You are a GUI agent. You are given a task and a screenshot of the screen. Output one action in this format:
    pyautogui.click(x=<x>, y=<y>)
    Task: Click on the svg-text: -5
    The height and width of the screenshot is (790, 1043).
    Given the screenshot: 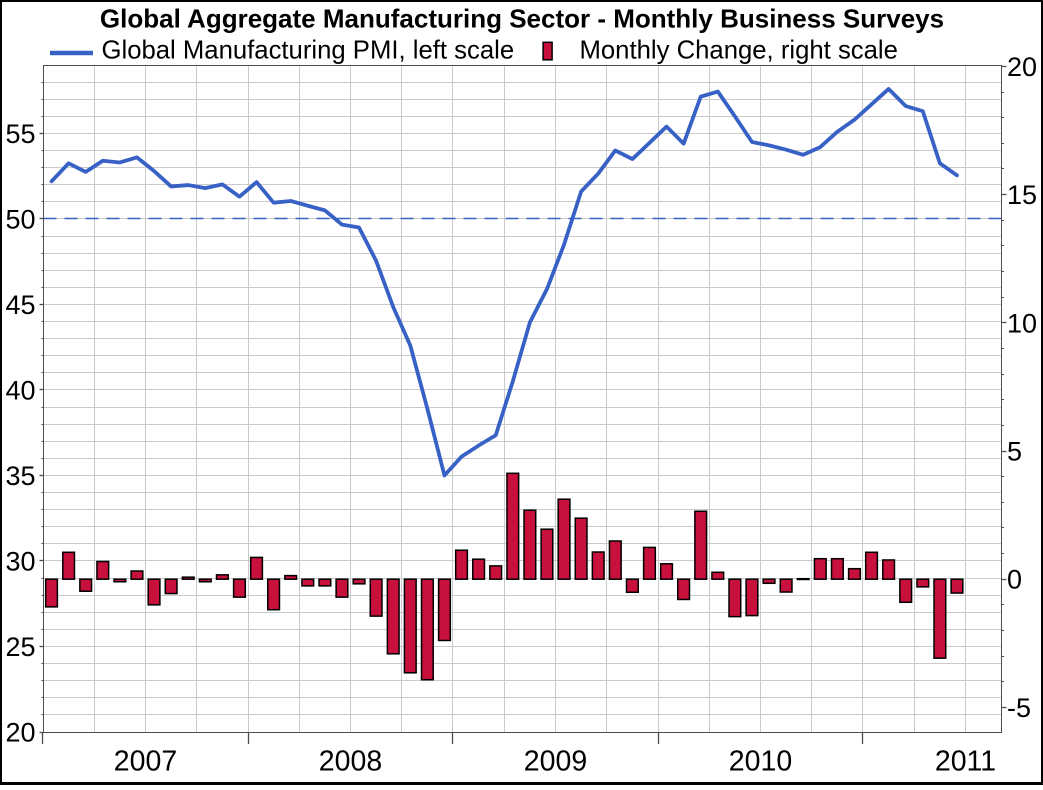 What is the action you would take?
    pyautogui.click(x=1019, y=708)
    